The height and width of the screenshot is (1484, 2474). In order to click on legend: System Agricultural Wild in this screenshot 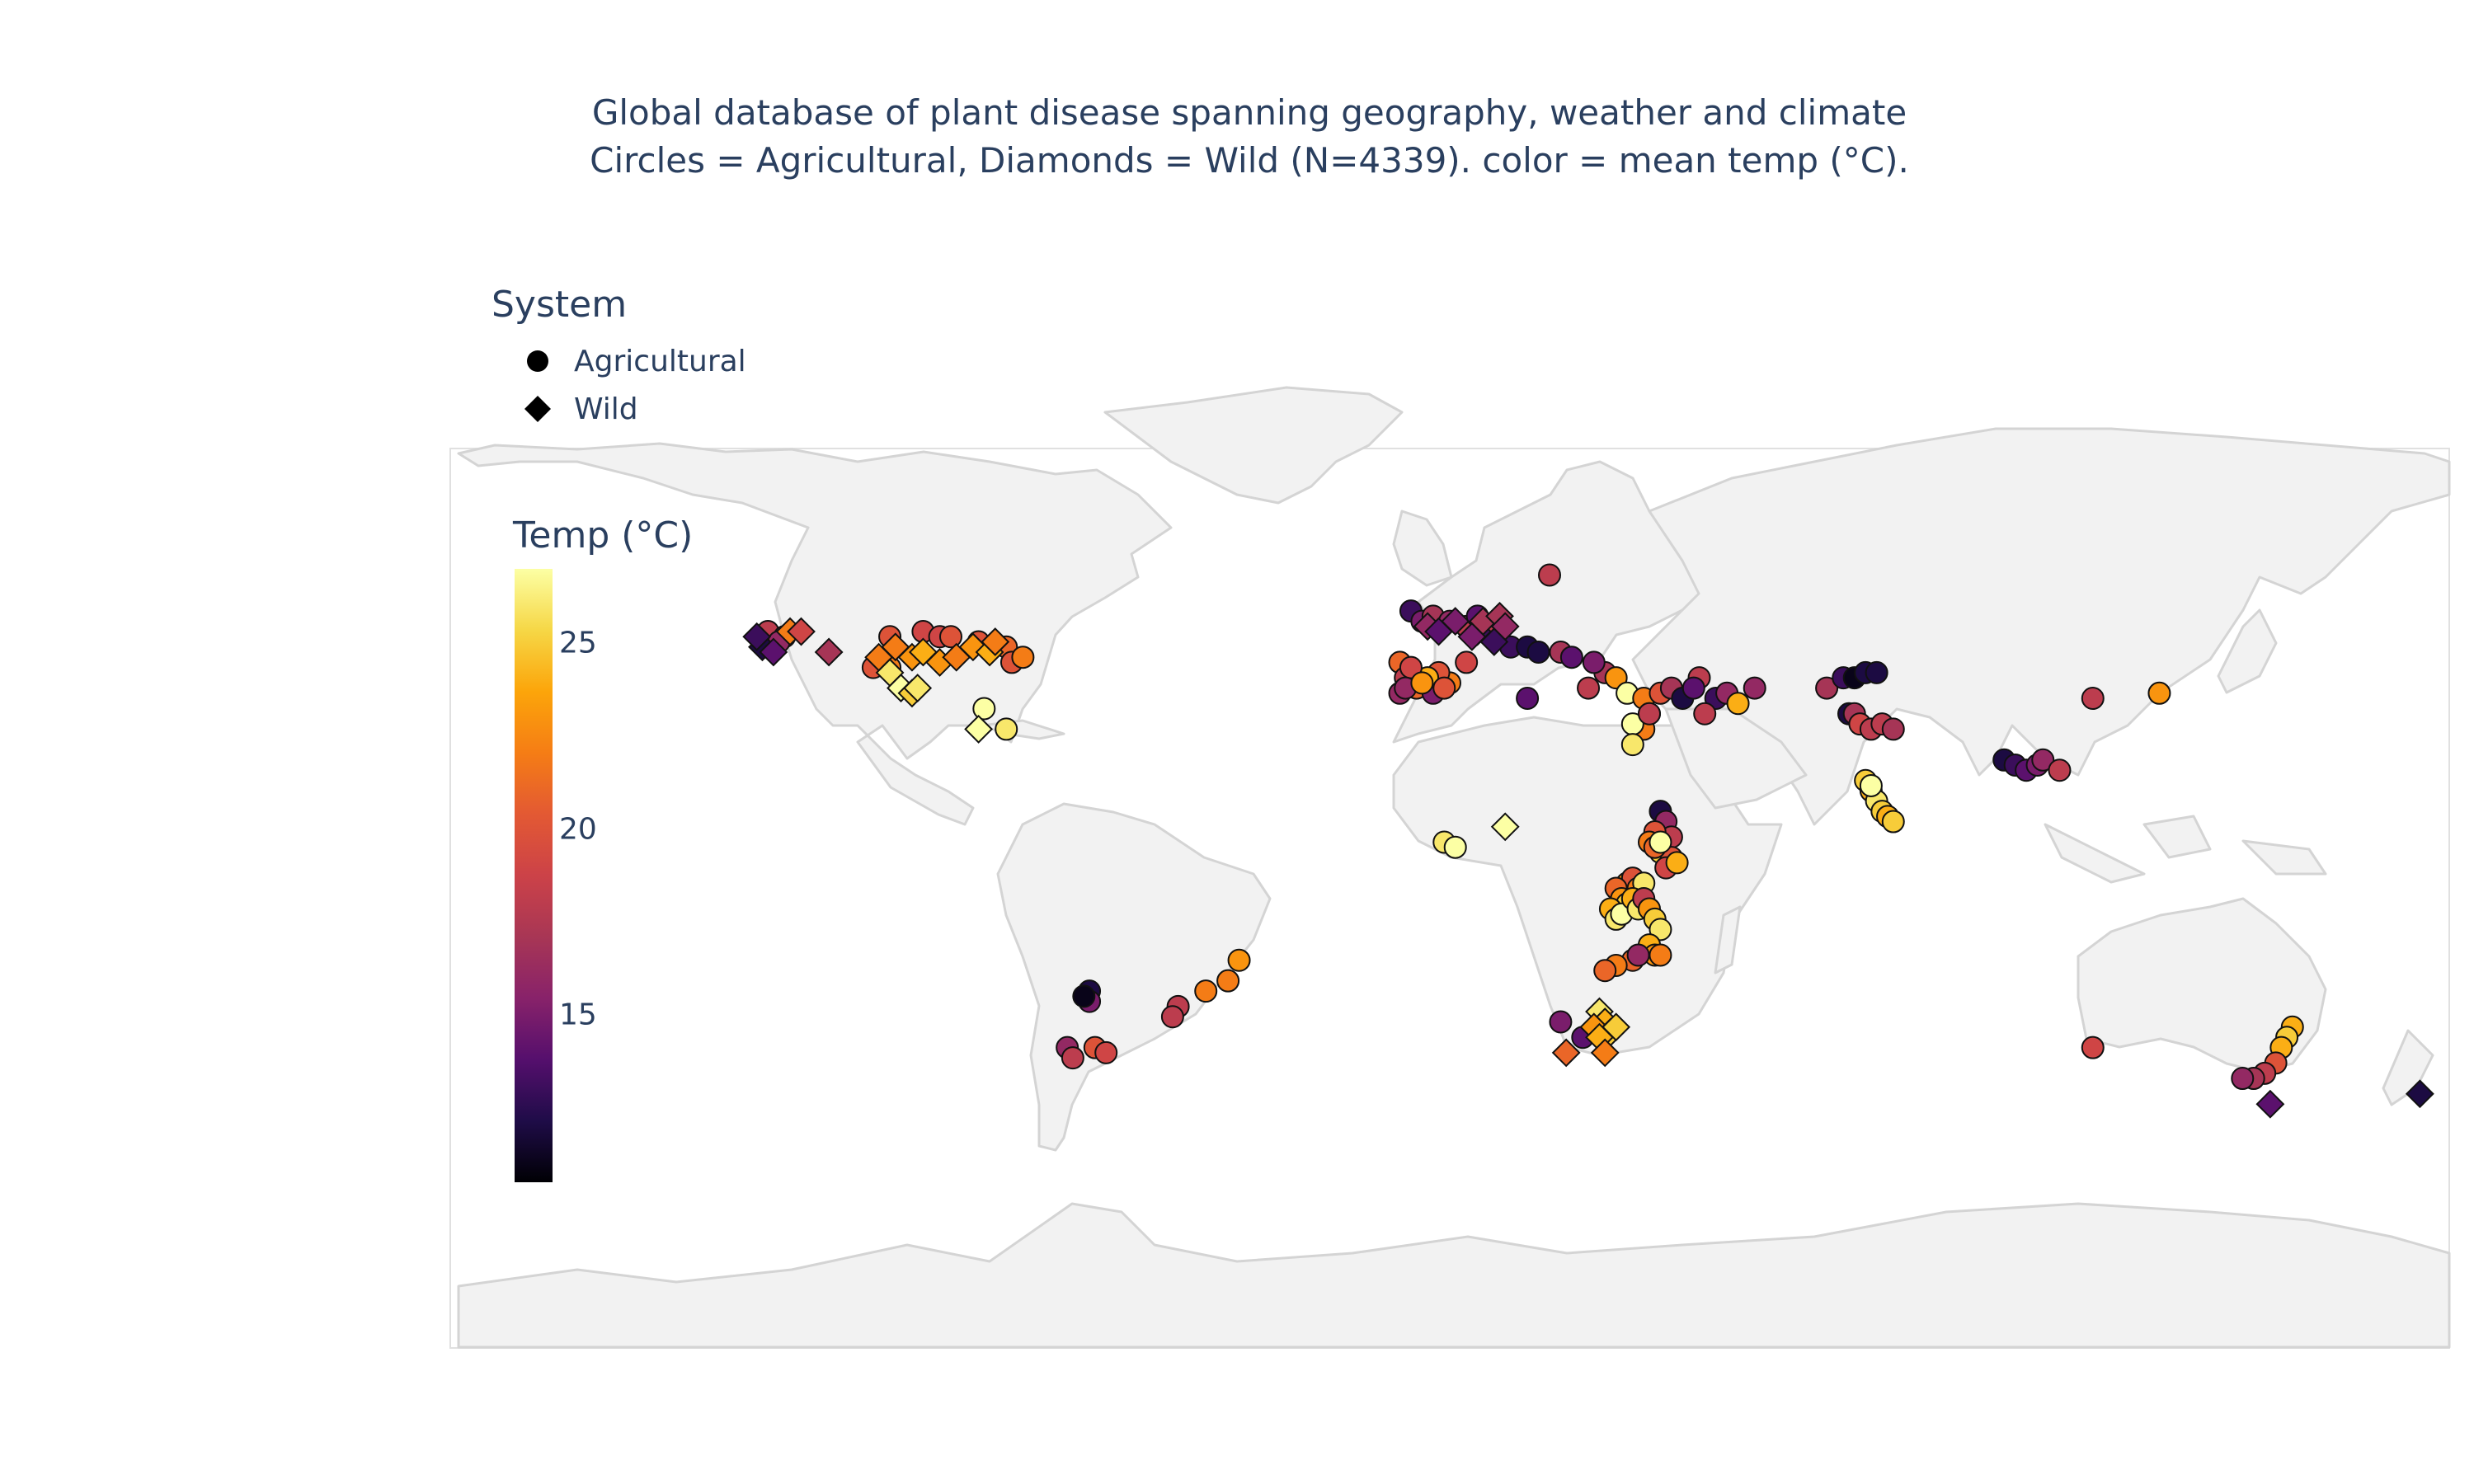, I will do `click(619, 358)`.